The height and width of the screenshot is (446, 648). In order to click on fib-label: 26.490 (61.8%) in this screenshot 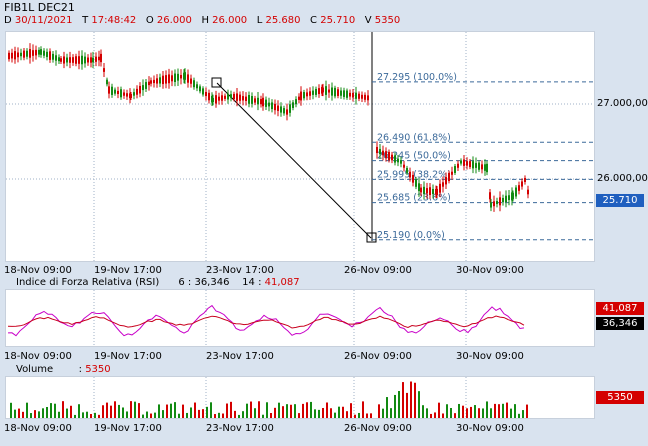, I will do `click(414, 137)`.